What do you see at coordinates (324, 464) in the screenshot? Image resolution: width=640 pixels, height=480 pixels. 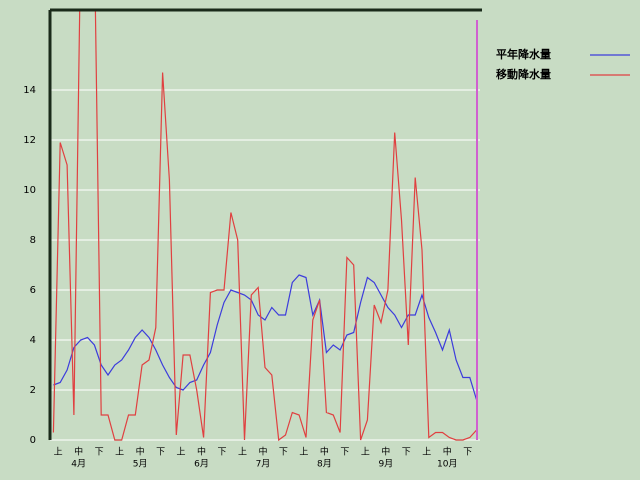 I see `month-label: 8月` at bounding box center [324, 464].